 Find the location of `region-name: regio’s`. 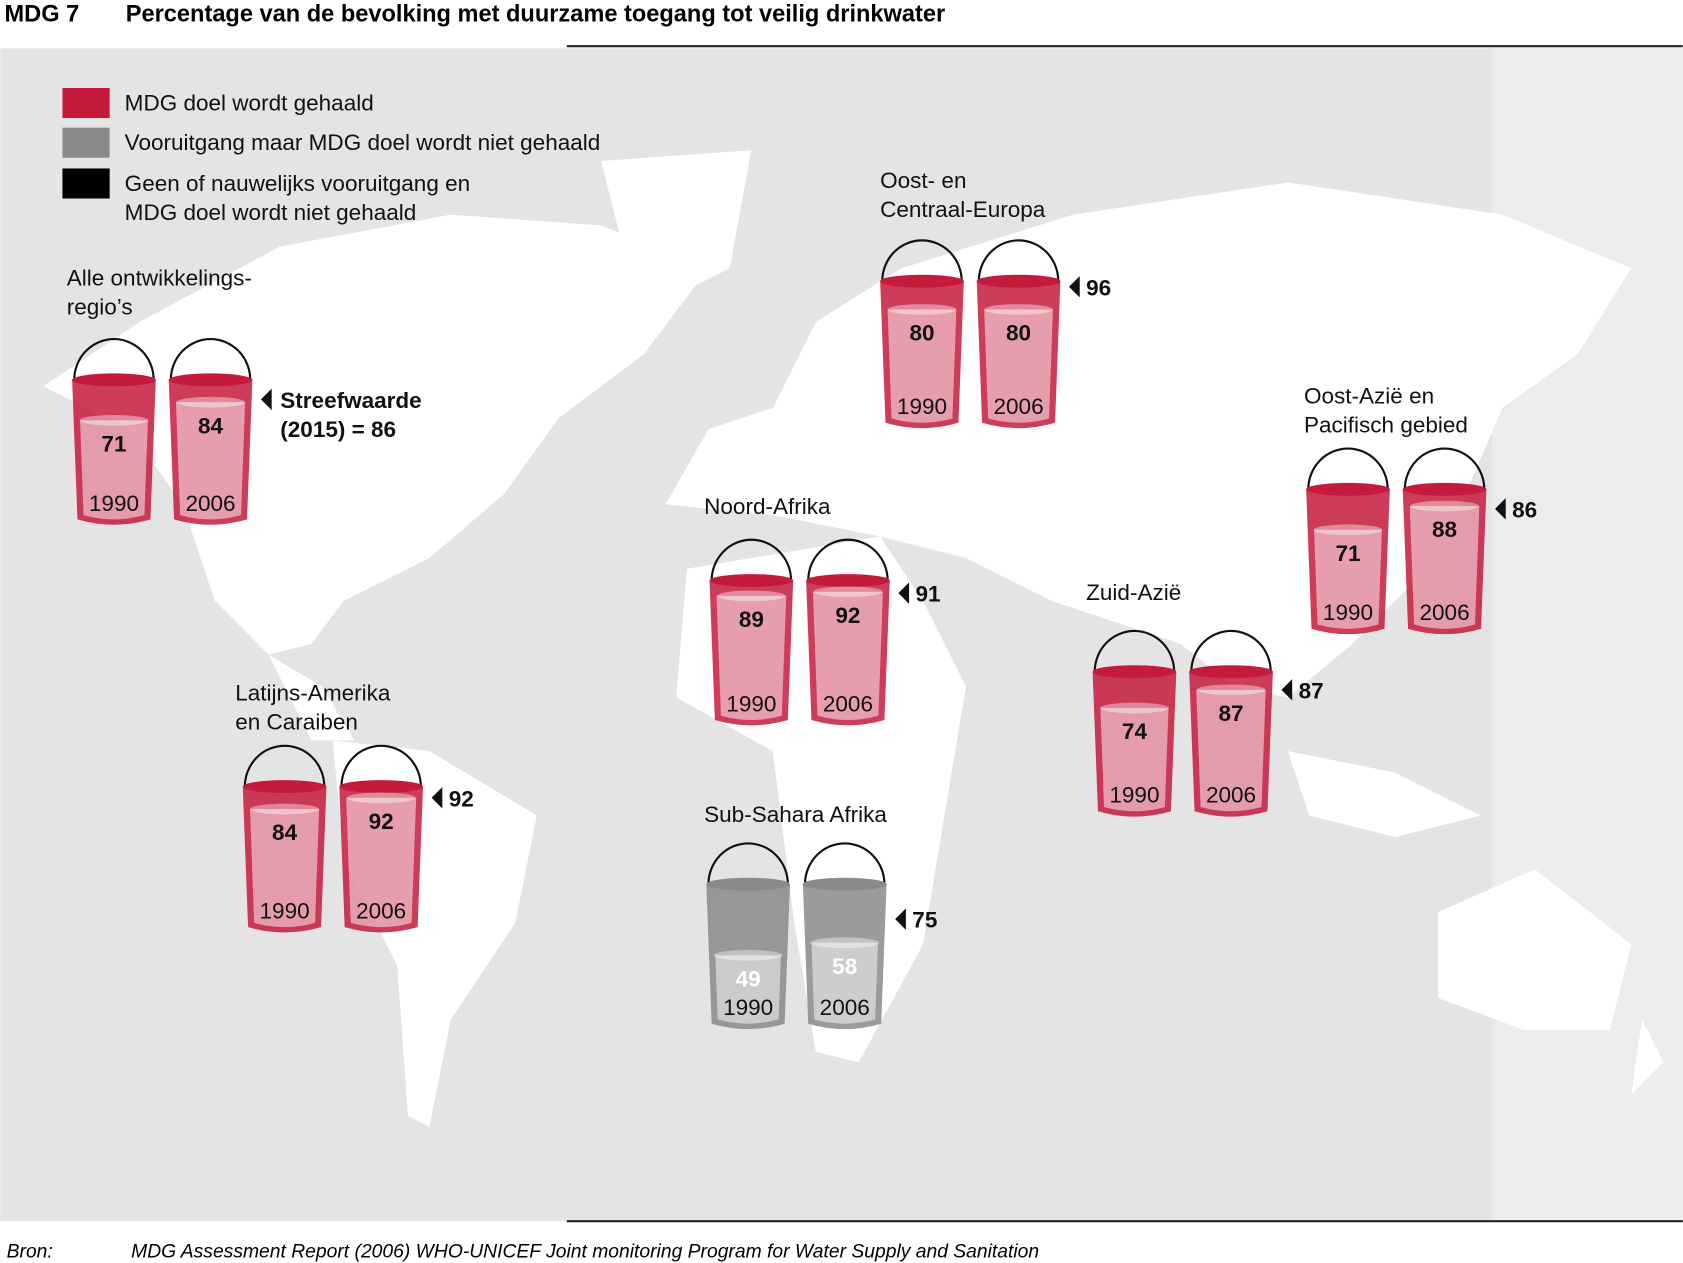

region-name: regio’s is located at coordinates (100, 306).